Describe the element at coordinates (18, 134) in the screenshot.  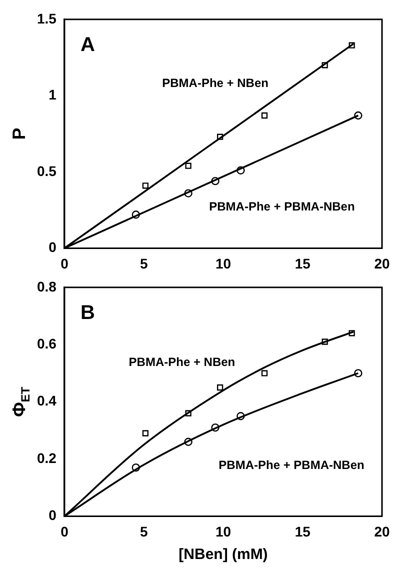
I see `y-axis-title: P` at that location.